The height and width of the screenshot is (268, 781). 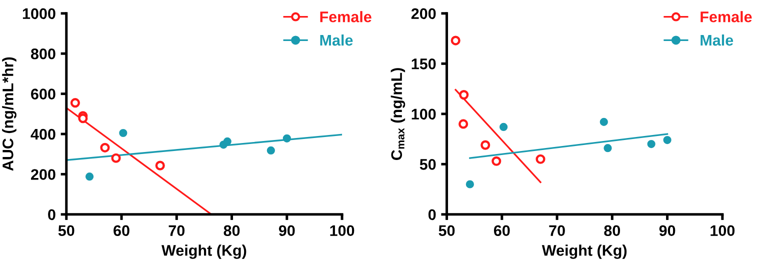 What do you see at coordinates (428, 164) in the screenshot?
I see `y-tick-label: 50` at bounding box center [428, 164].